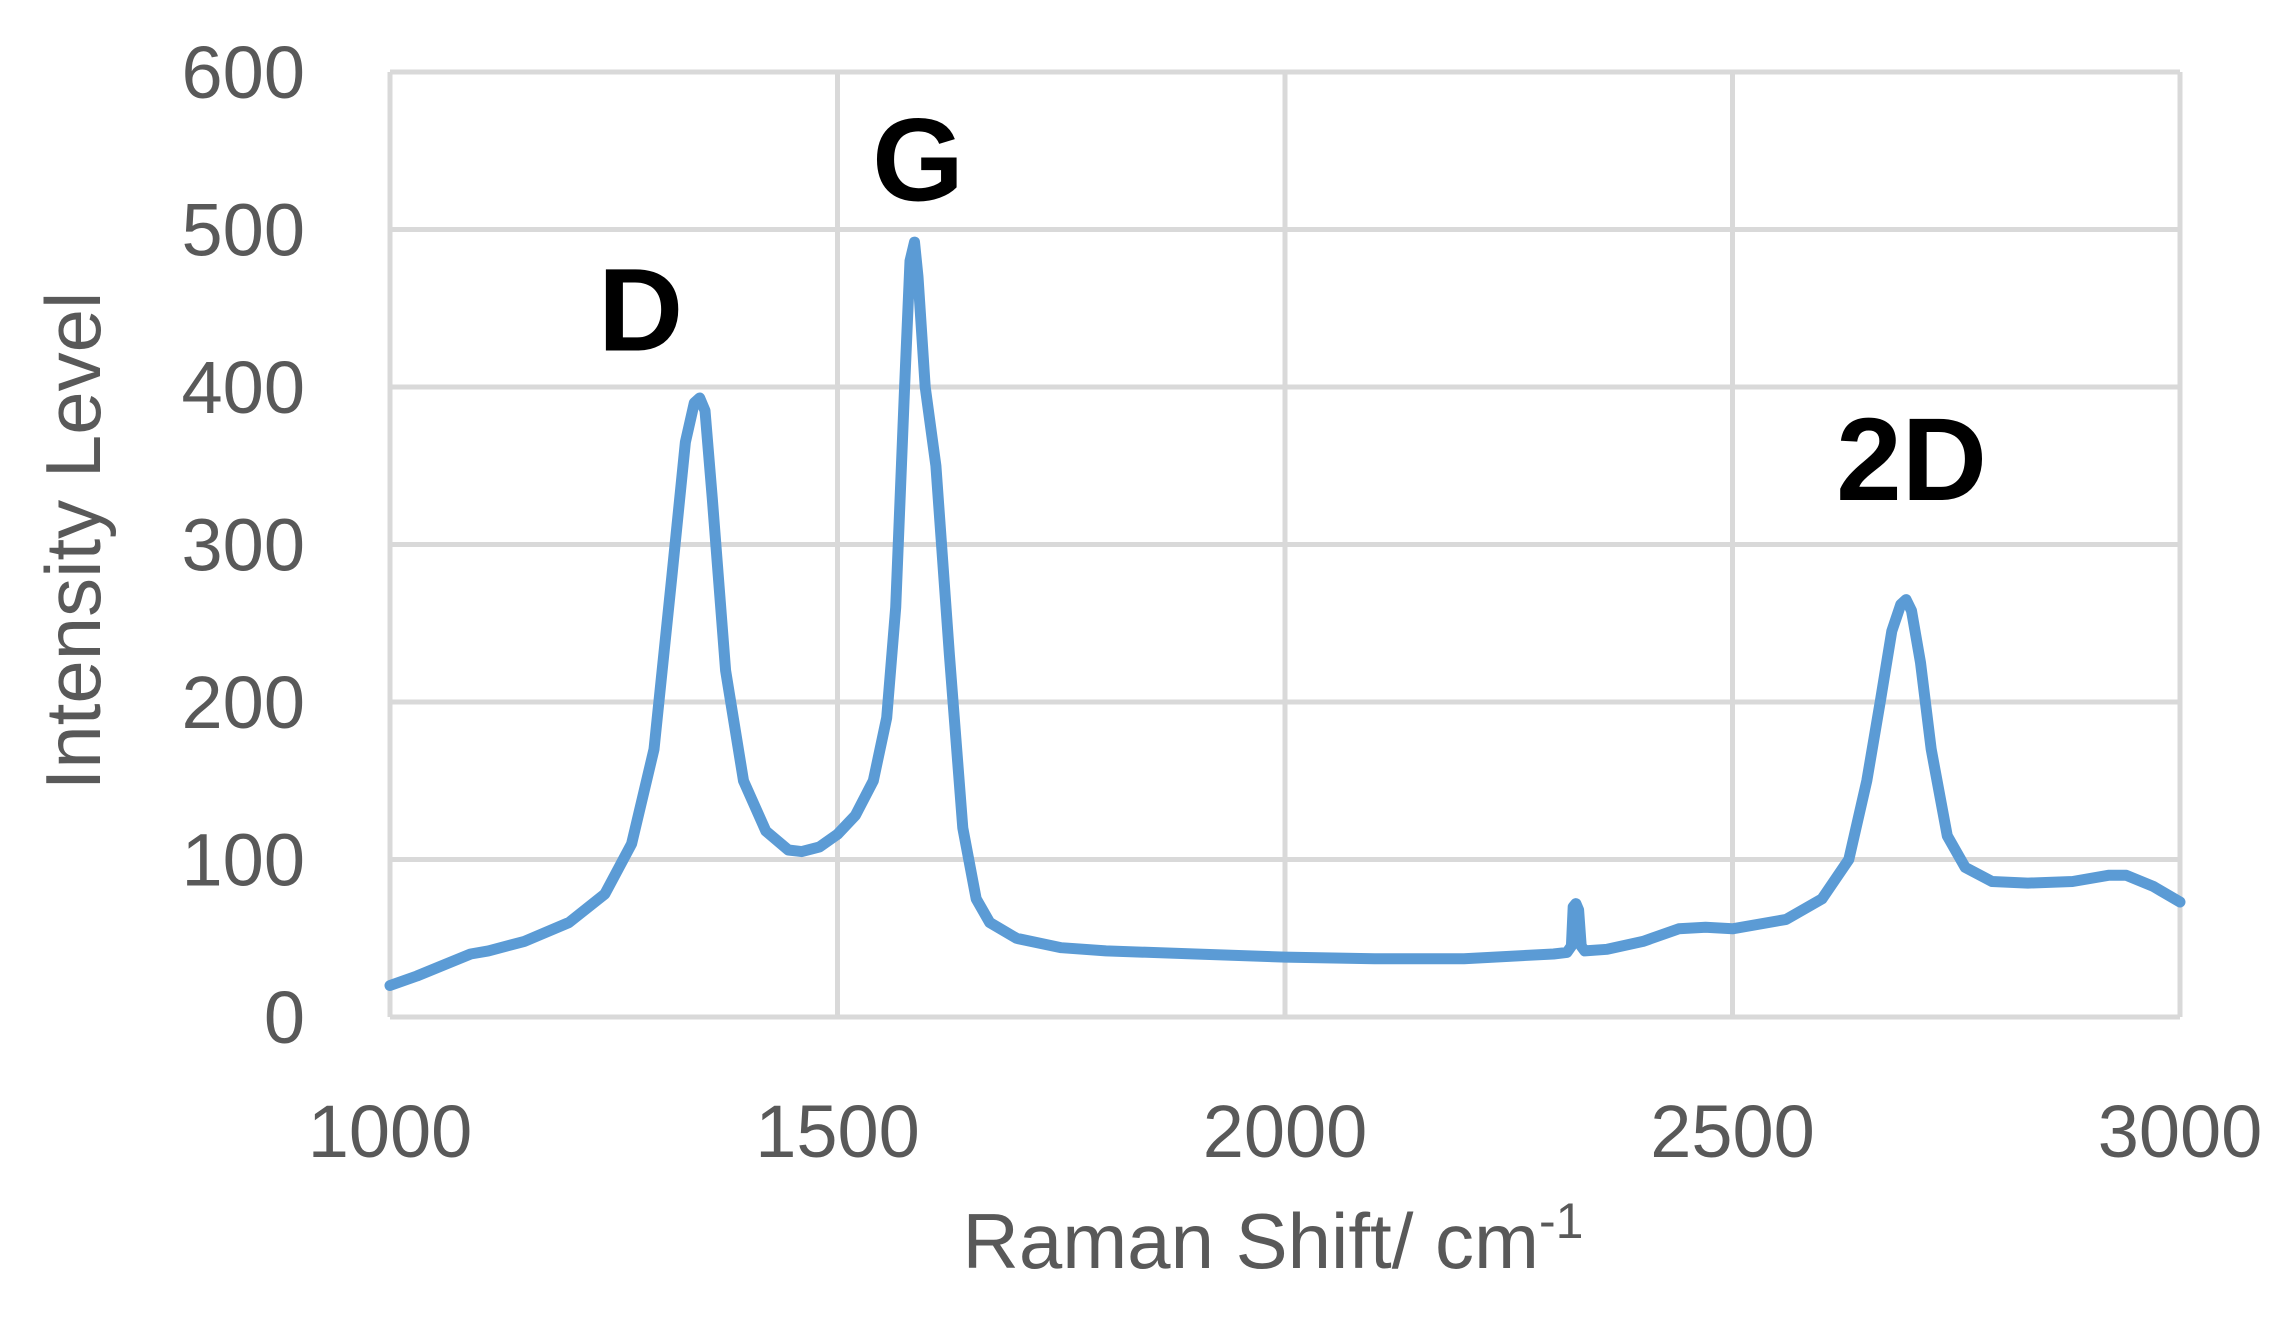 This screenshot has width=2287, height=1323. I want to click on y-tick-label: 500, so click(243, 230).